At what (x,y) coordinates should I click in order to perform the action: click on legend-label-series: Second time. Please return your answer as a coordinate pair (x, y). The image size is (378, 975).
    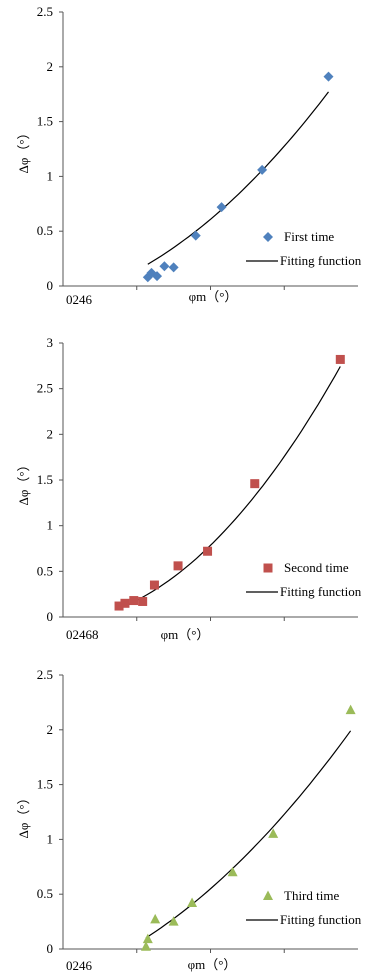
    Looking at the image, I should click on (316, 567).